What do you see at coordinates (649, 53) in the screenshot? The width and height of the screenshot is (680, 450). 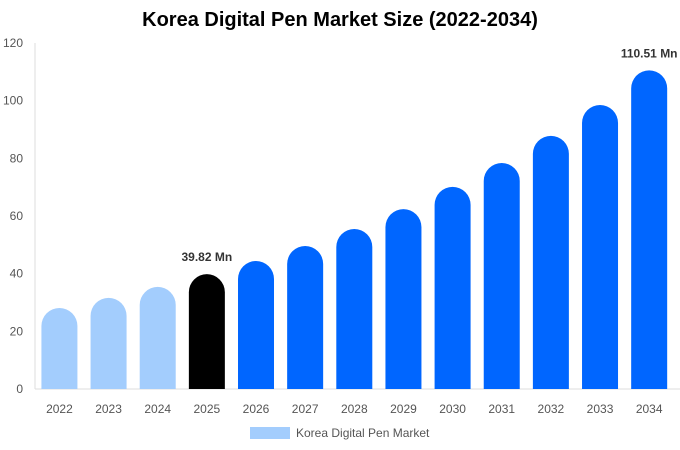 I see `data-label: 110.51 Mn` at bounding box center [649, 53].